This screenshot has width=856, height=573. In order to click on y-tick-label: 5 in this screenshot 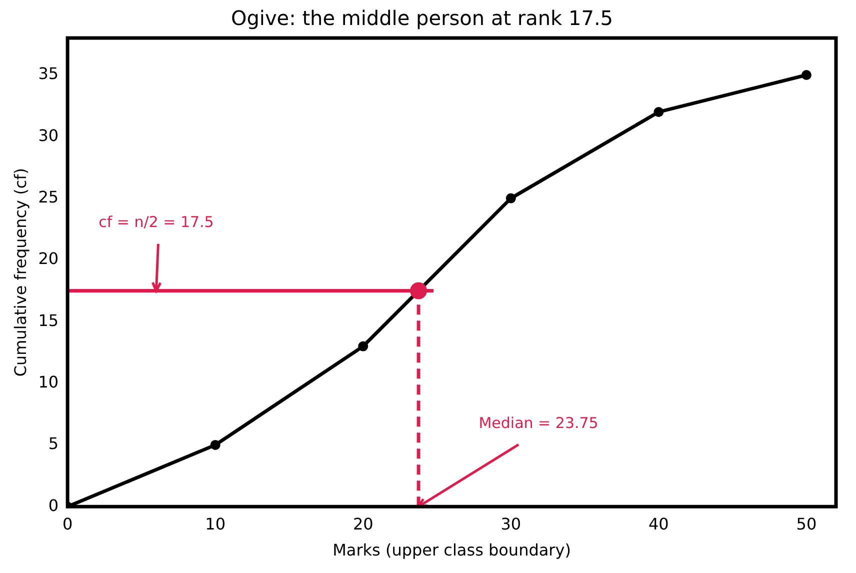, I will do `click(53, 444)`.